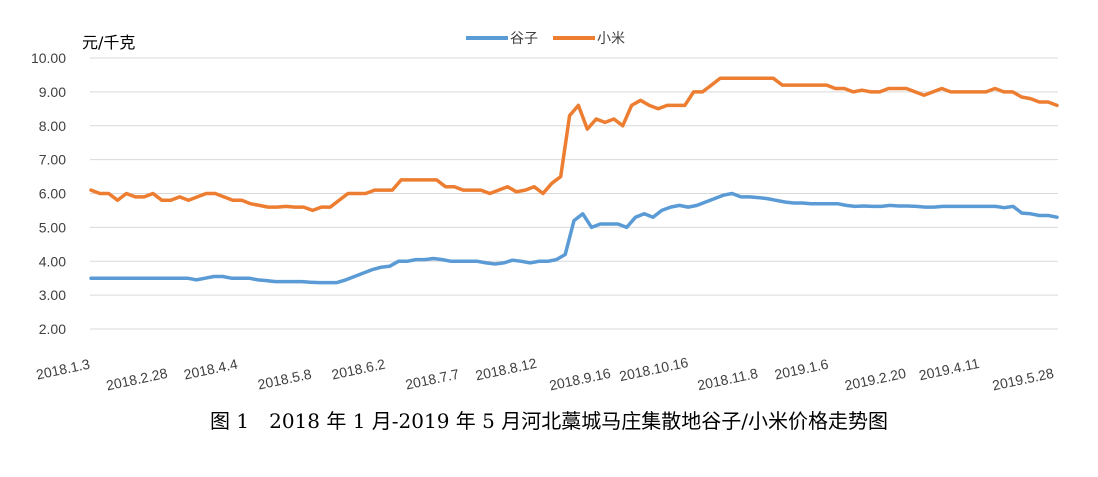  What do you see at coordinates (63, 369) in the screenshot?
I see `x-tick-label: 2018.1.3` at bounding box center [63, 369].